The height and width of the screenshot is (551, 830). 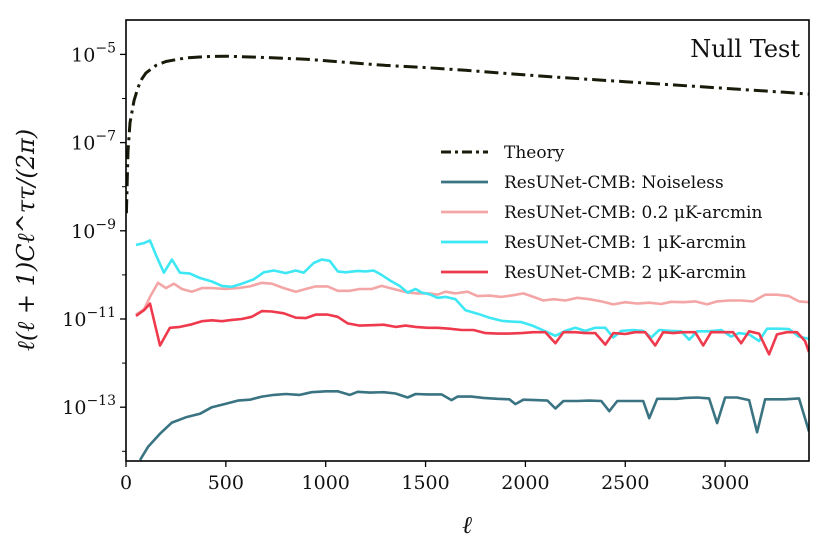 I want to click on legend-entry-1: ResUNet-CMB: Noiseless, so click(x=614, y=183).